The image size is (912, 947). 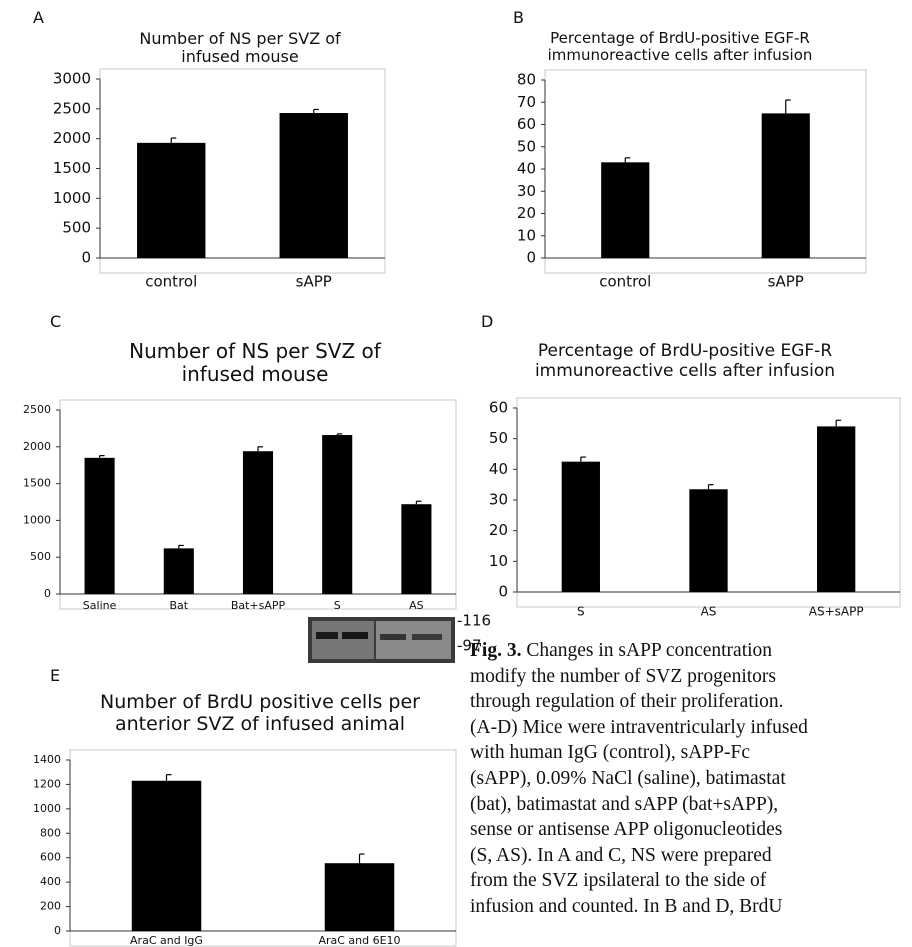 I want to click on caption-line: infusion and counted. In B and D, BrdU, so click(x=626, y=906).